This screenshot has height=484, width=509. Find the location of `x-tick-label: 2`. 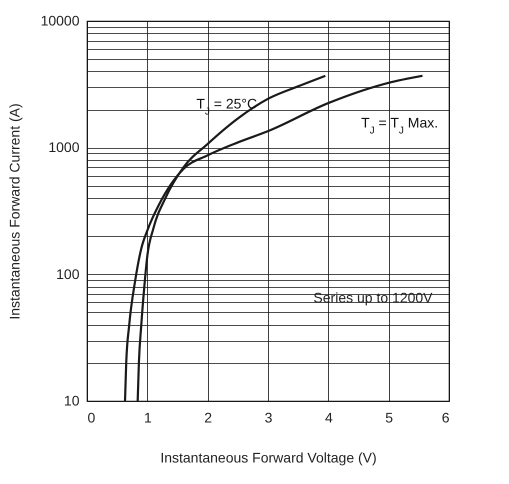

x-tick-label: 2 is located at coordinates (208, 418).